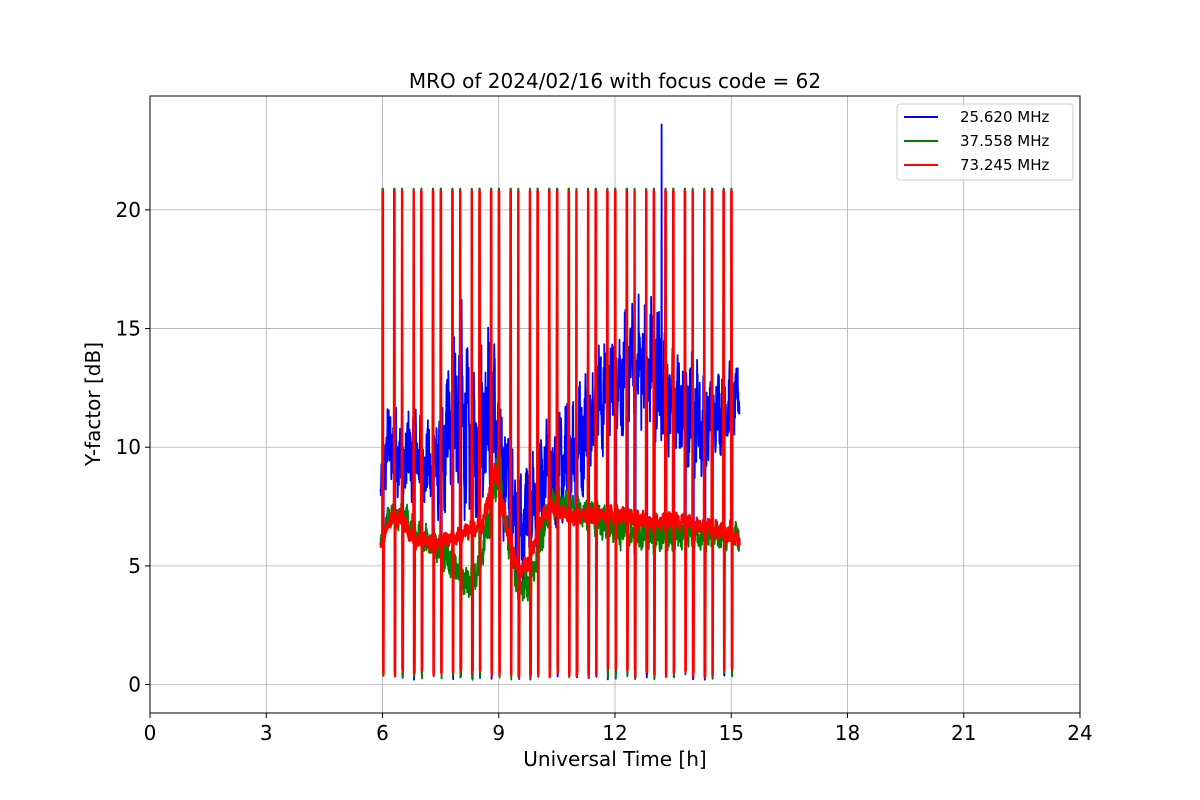 The width and height of the screenshot is (1200, 800). I want to click on y-tick-label-1: 5, so click(134, 566).